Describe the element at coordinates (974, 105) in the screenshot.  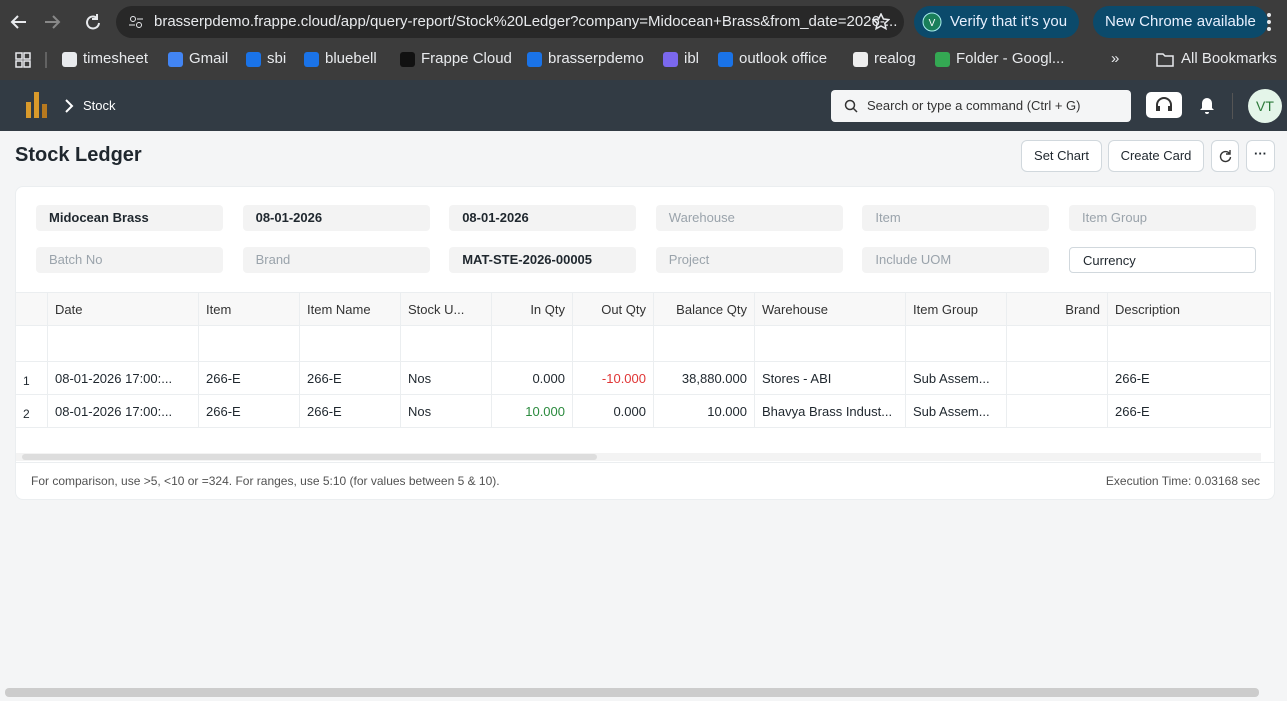
I see `search-placeholder: Search or type a command (Ctrl + G)` at that location.